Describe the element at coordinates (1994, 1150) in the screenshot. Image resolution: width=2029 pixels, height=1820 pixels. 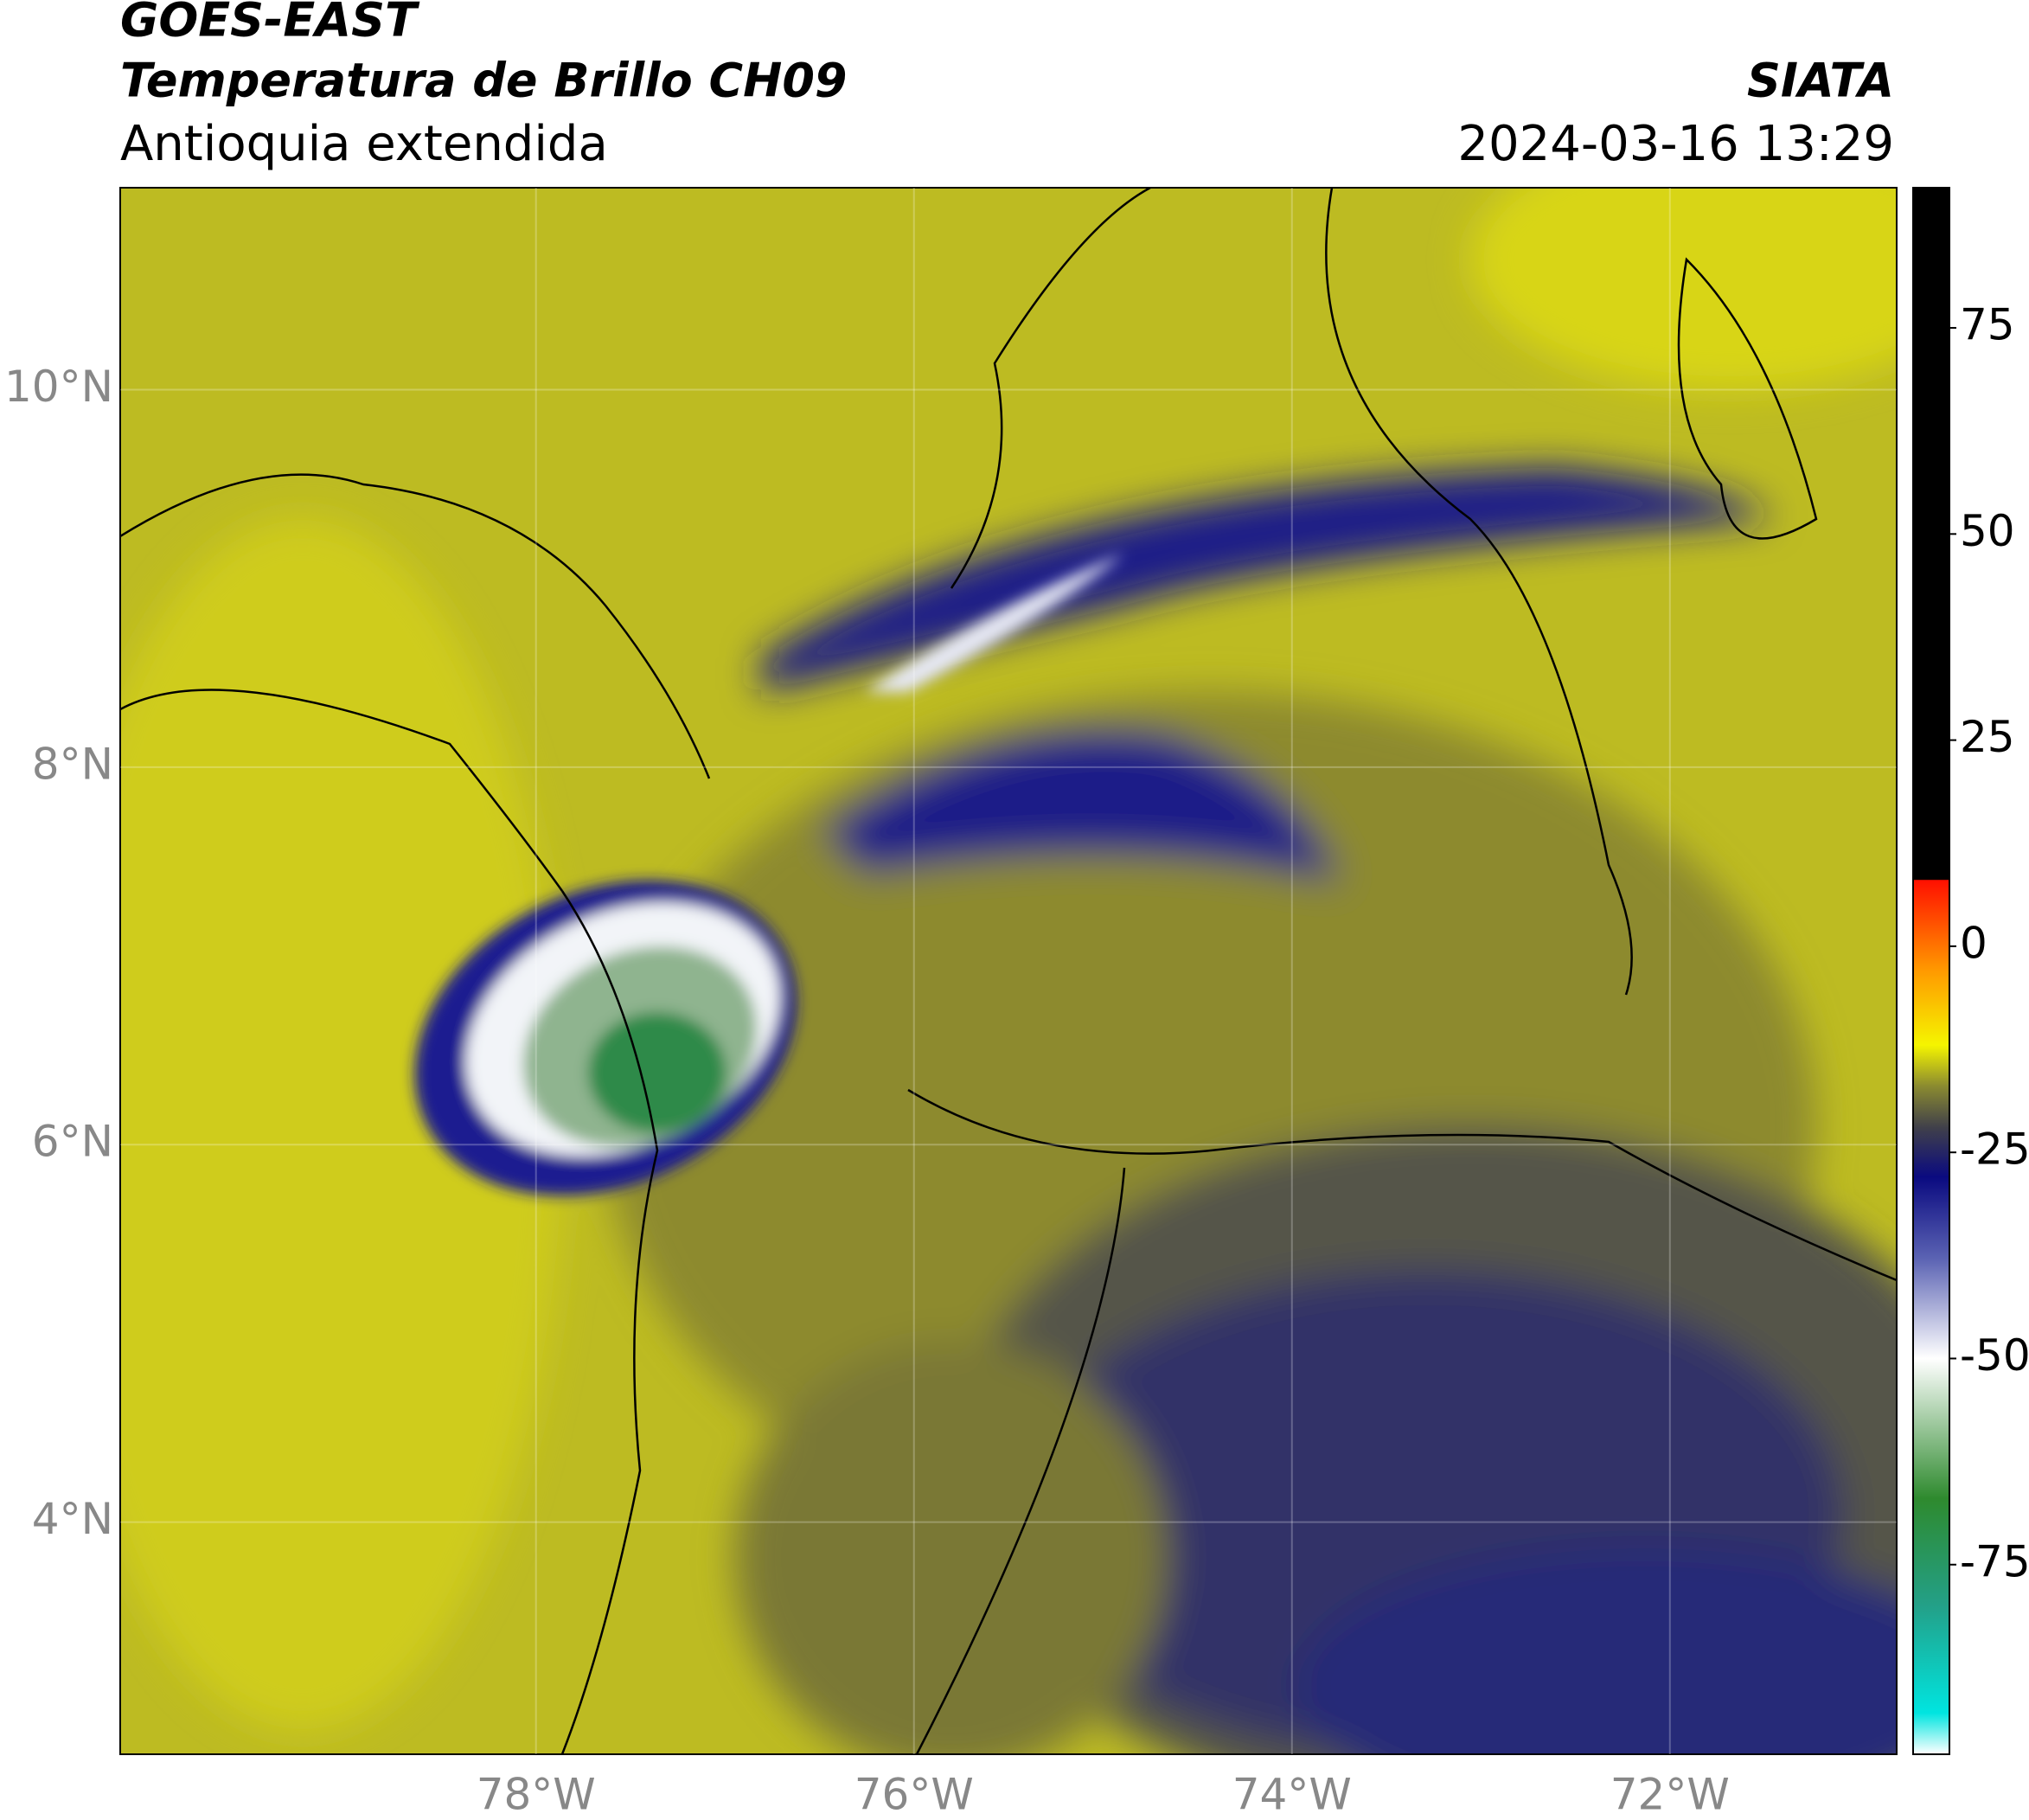
I see `colorbar-tick-label: -25` at that location.